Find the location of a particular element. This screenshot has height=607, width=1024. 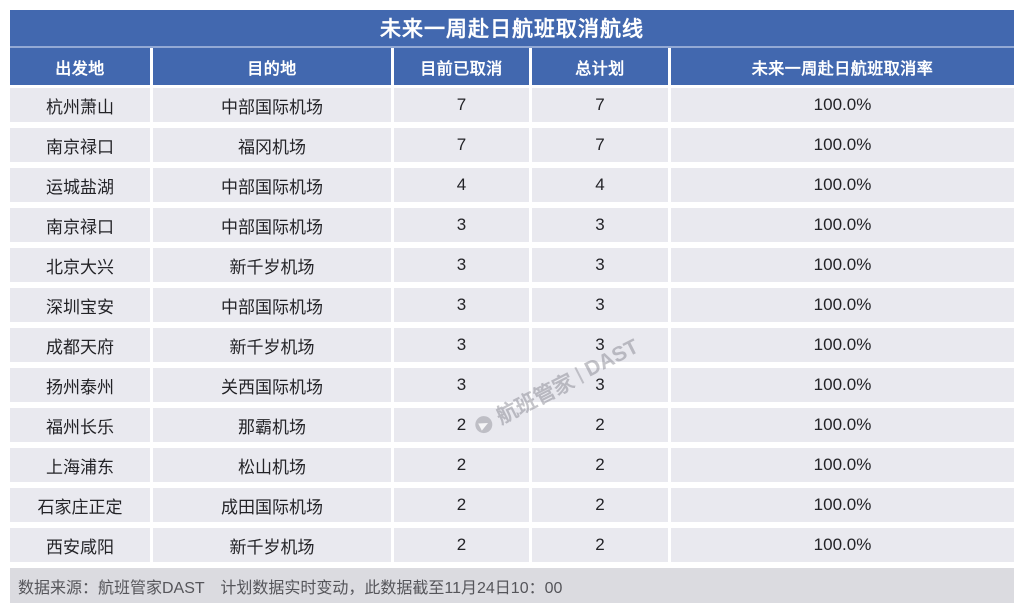

table-row: 西安咸阳 新千岁机场 2 2 100.0% is located at coordinates (512, 545).